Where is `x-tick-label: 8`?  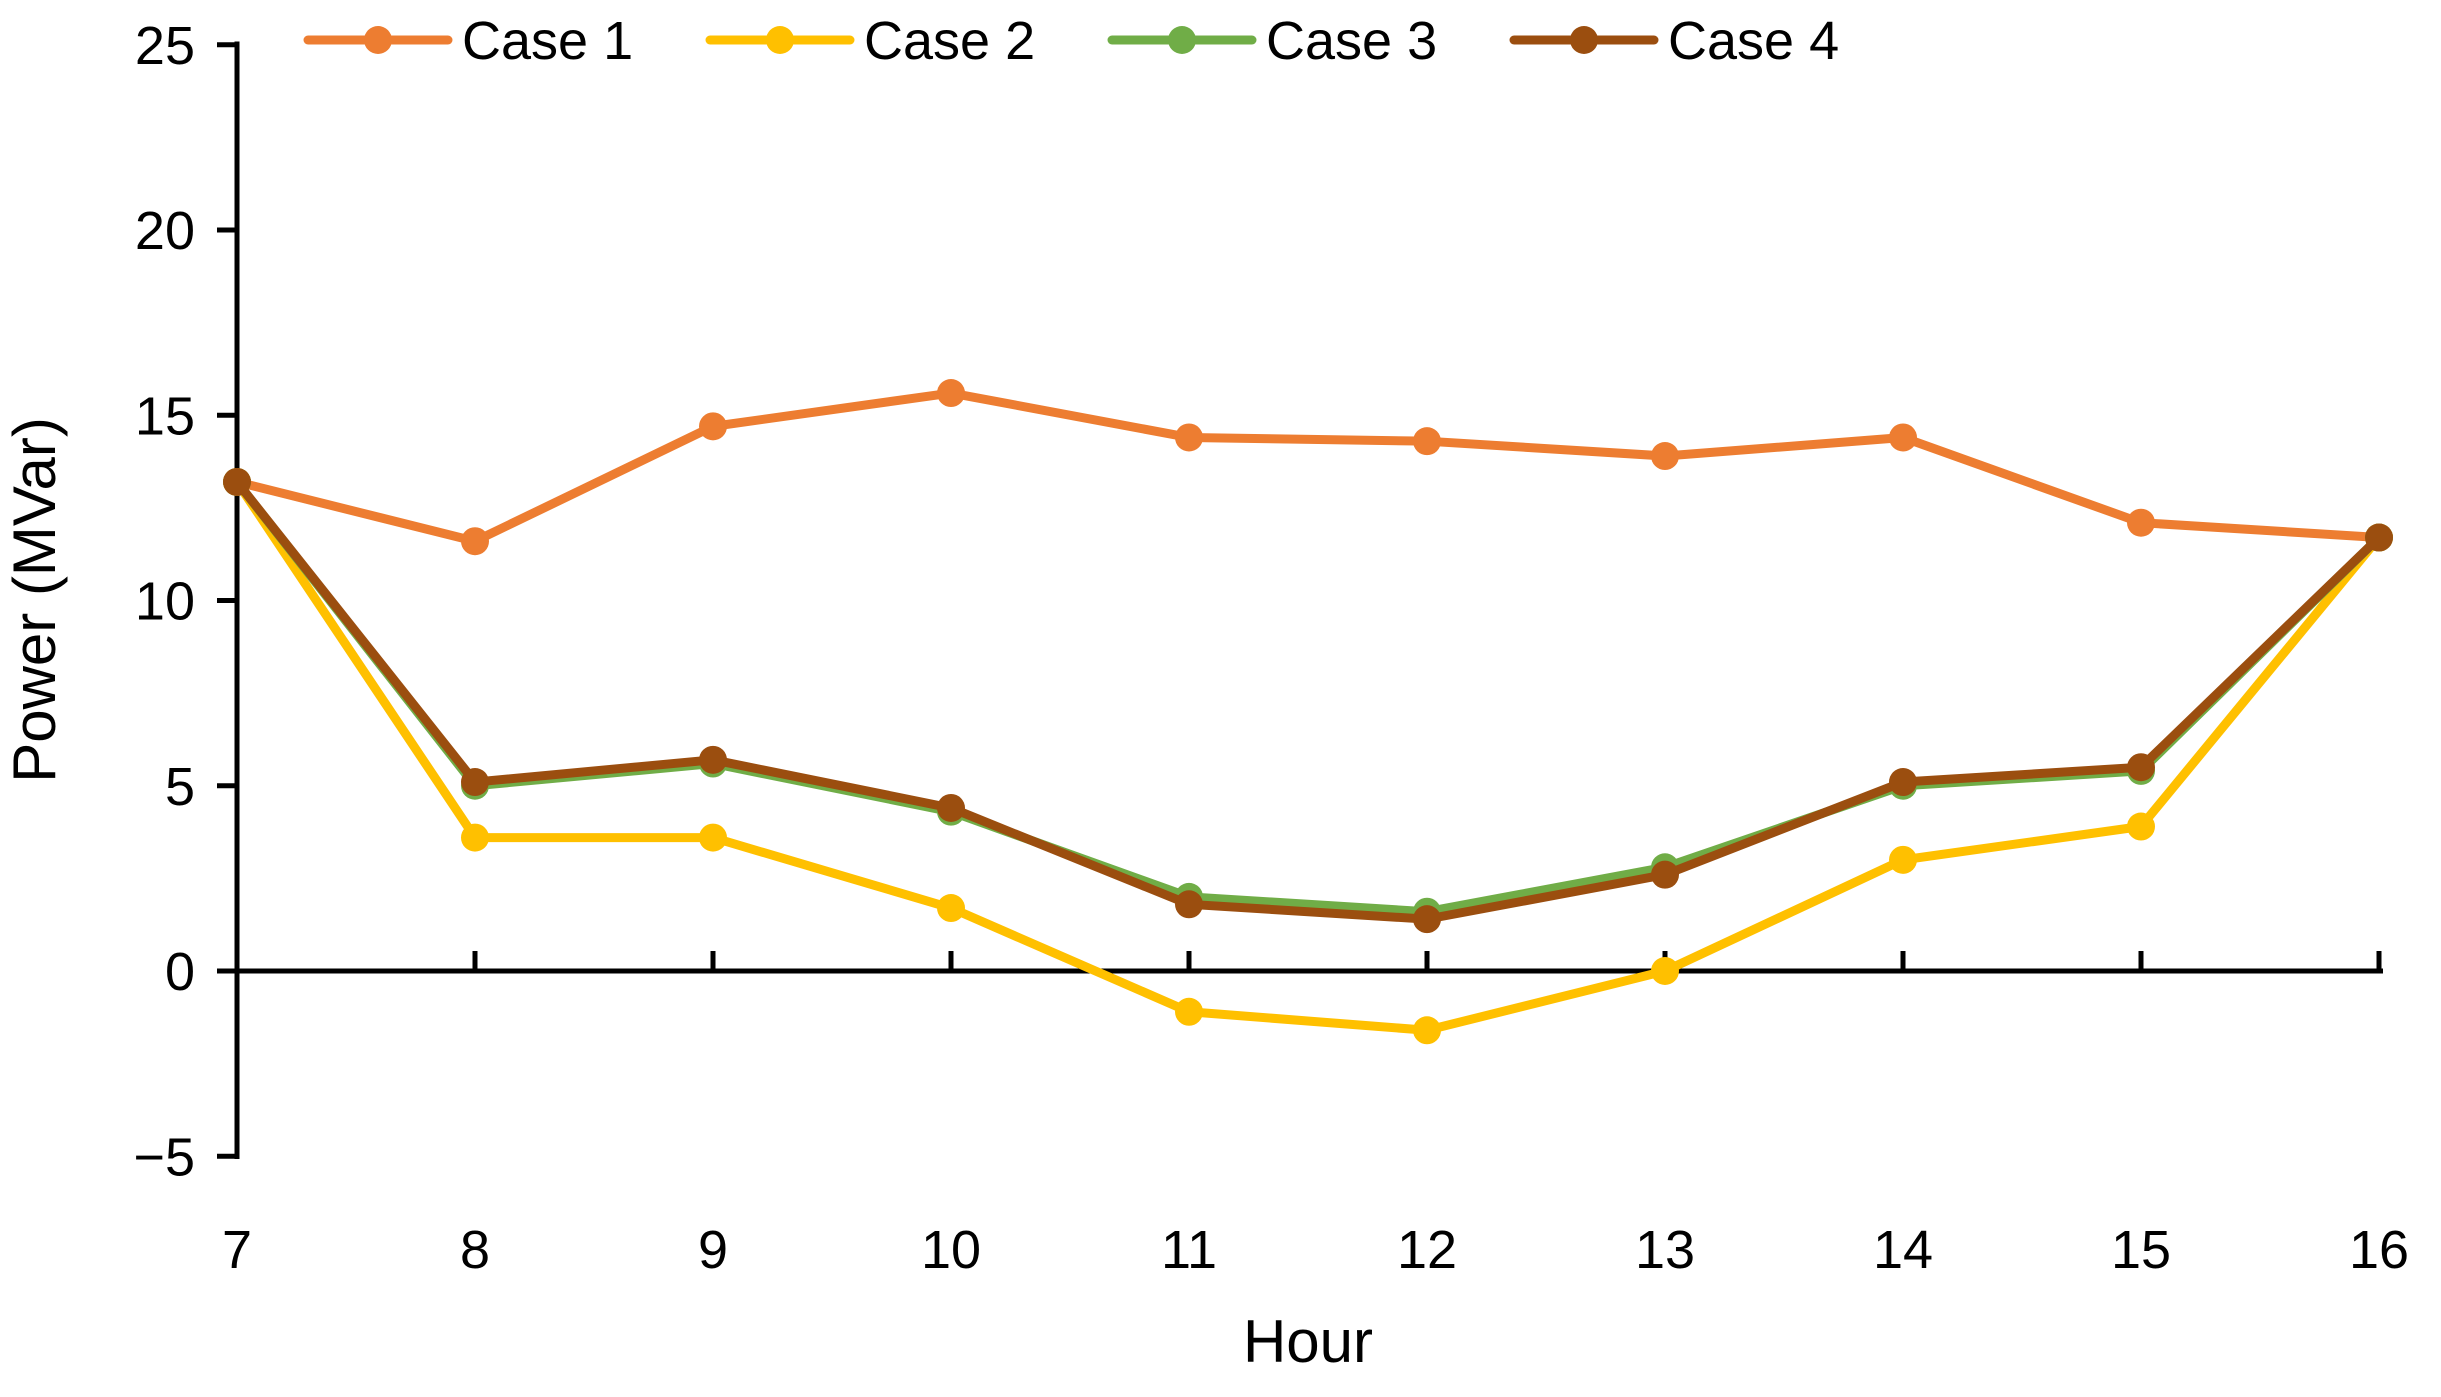 x-tick-label: 8 is located at coordinates (475, 1250).